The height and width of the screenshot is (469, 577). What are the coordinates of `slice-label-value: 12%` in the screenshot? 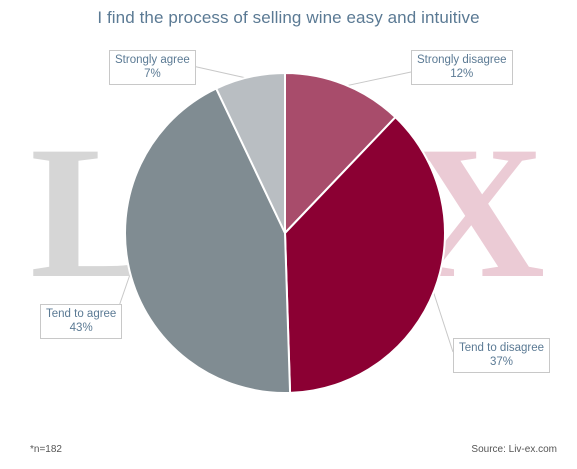 It's located at (462, 74).